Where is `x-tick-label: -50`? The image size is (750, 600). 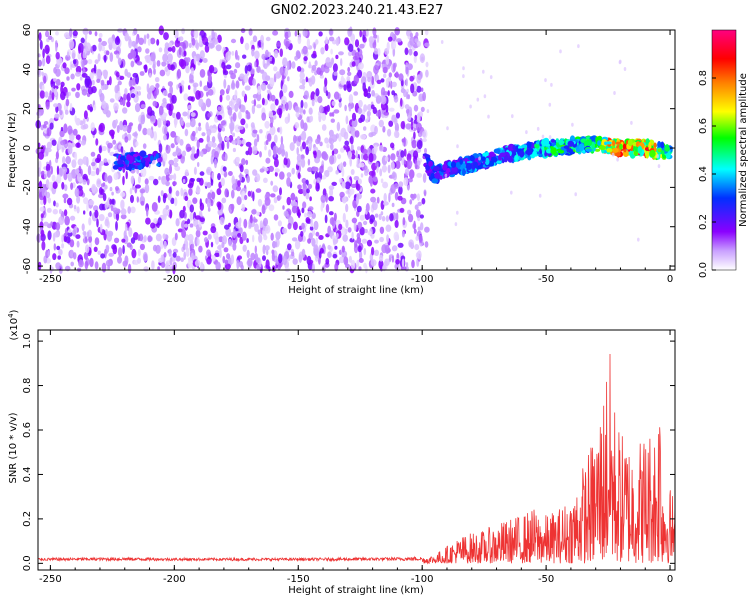
x-tick-label: -50 is located at coordinates (546, 579).